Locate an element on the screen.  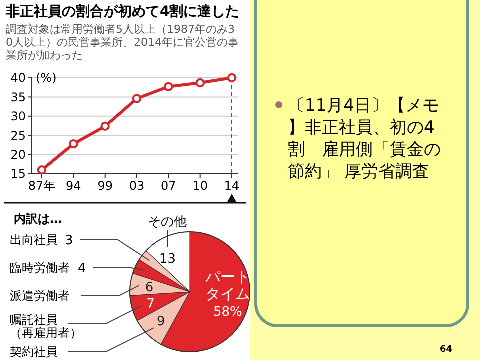
data-label: 9 is located at coordinates (161, 322).